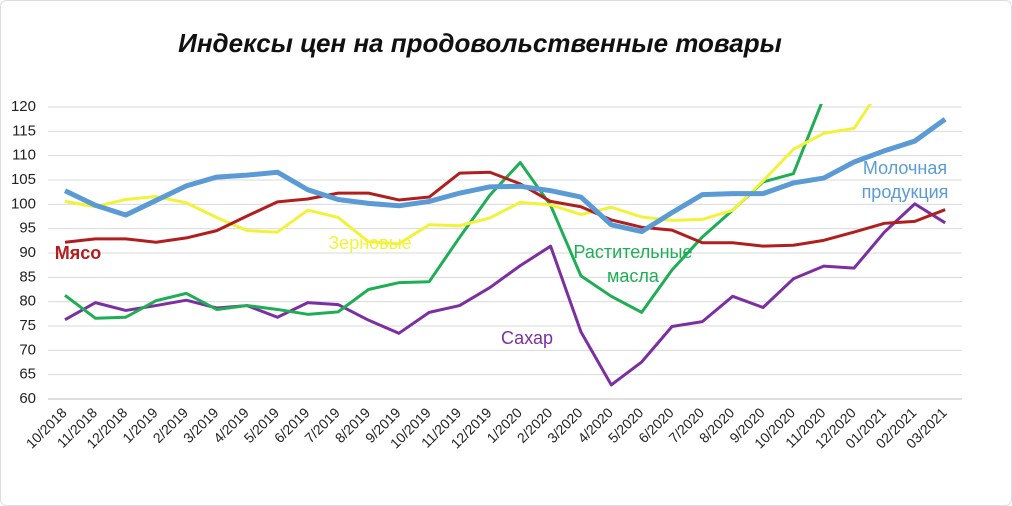  What do you see at coordinates (27, 301) in the screenshot?
I see `y-tick-label: 80` at bounding box center [27, 301].